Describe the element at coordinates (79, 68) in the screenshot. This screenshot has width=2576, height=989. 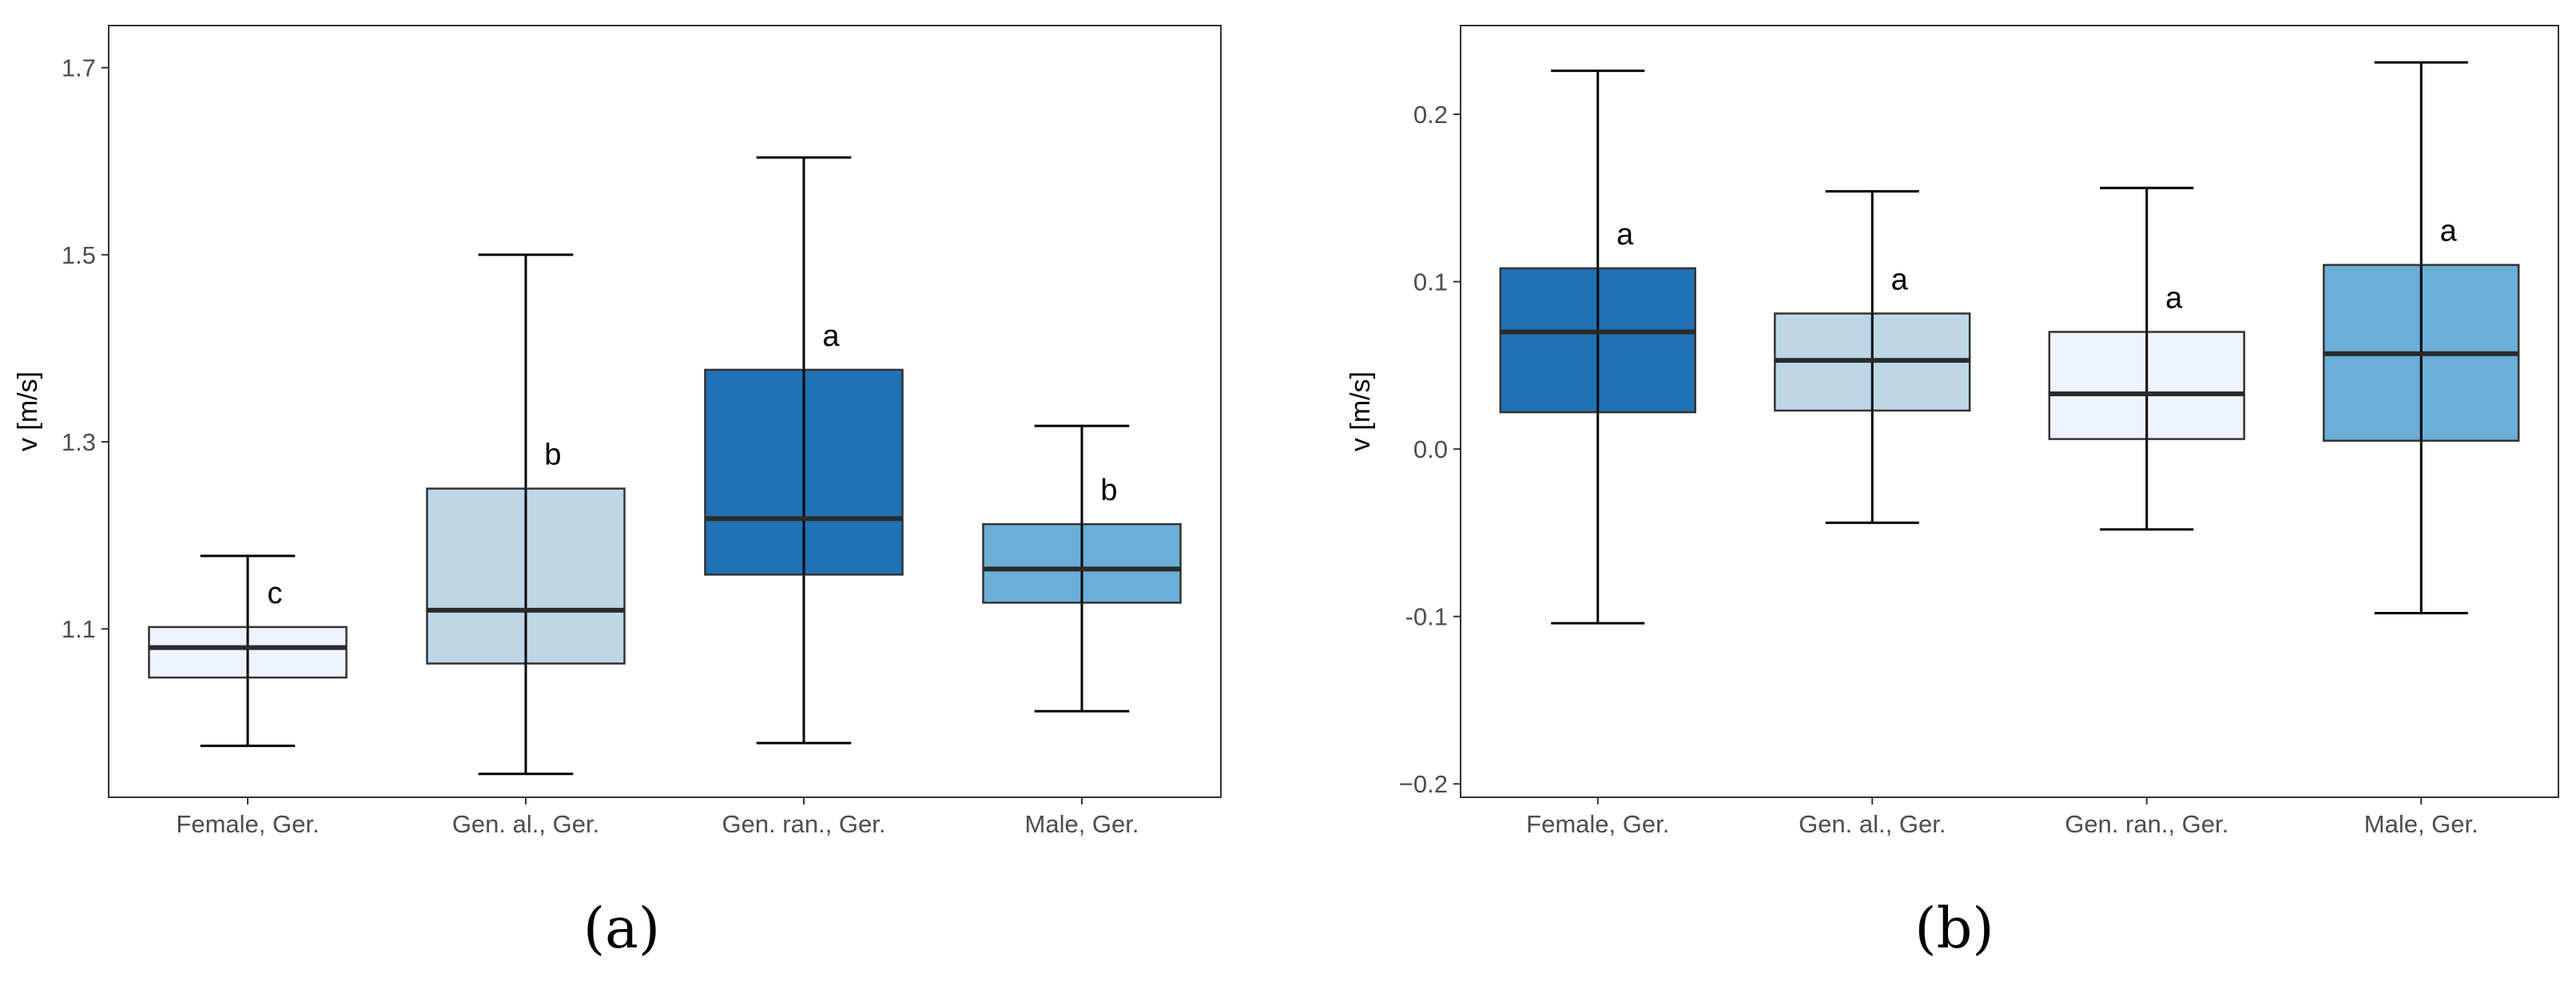
I see `y-tick-label: 1.7` at that location.